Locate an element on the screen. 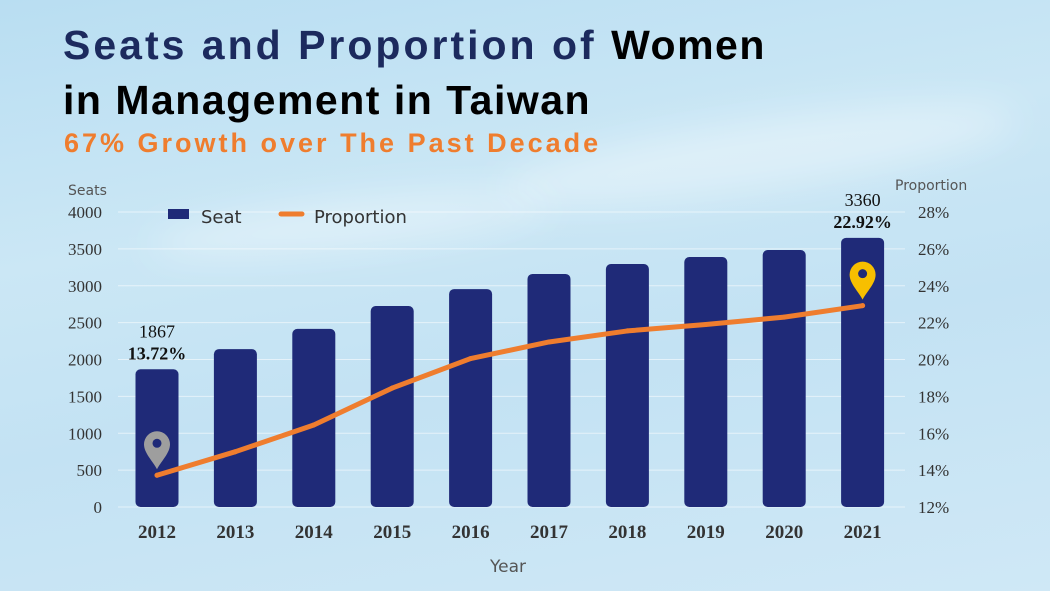  y-left-tick-label: 2000 is located at coordinates (85, 360).